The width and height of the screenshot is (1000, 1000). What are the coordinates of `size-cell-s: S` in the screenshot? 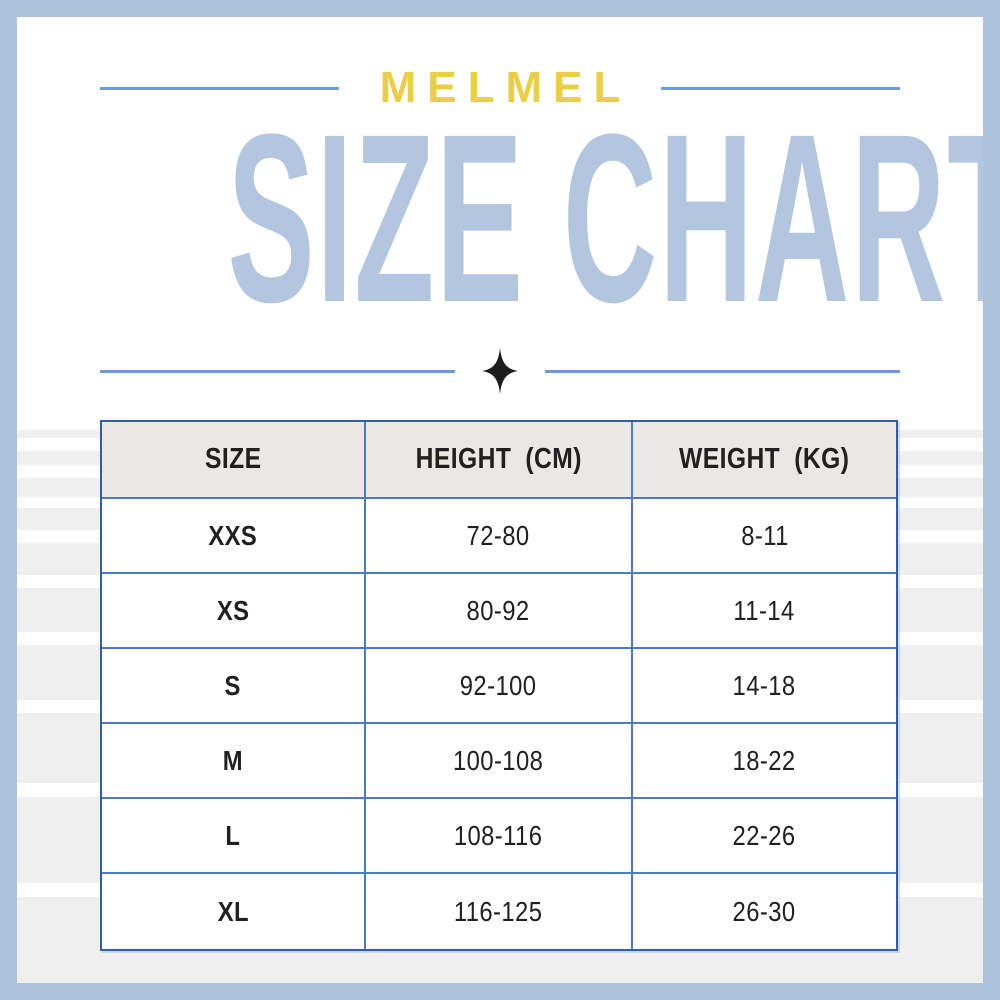 It's located at (234, 686).